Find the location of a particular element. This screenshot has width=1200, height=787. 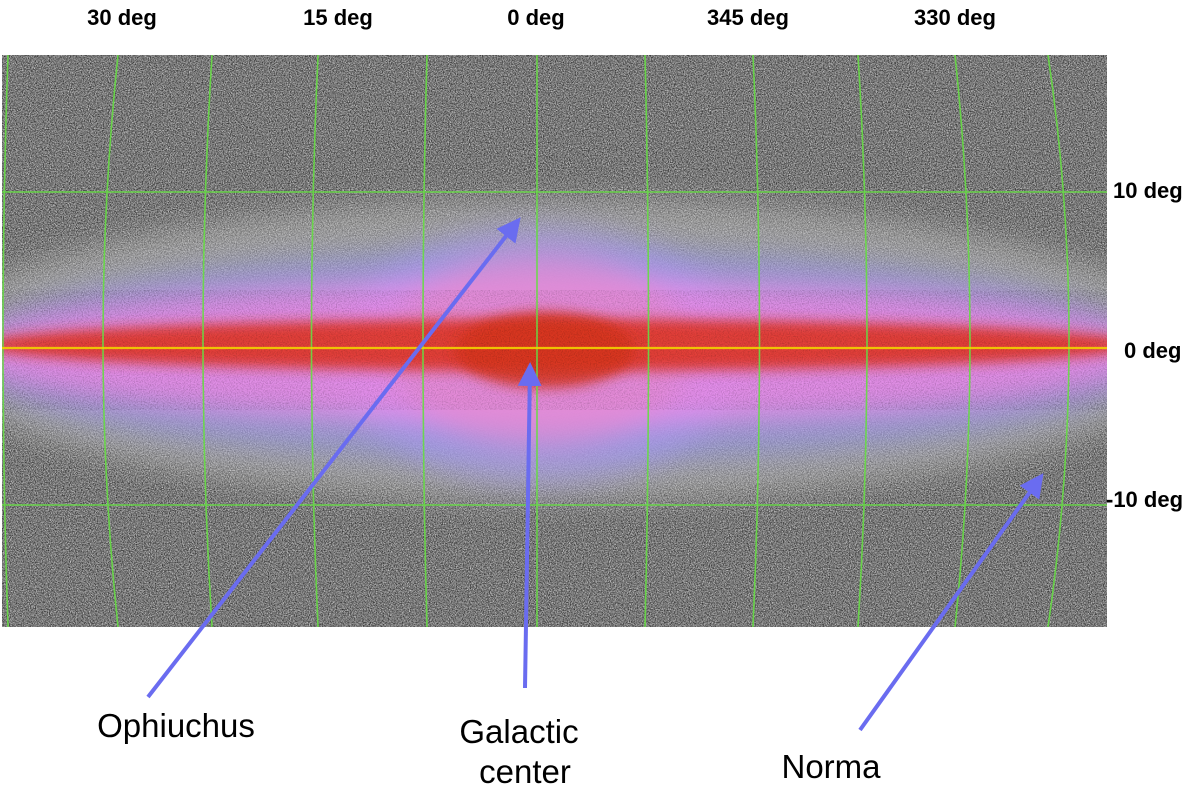

annotation-labels: Ophiuchus Galactic center Norma is located at coordinates (489, 747).